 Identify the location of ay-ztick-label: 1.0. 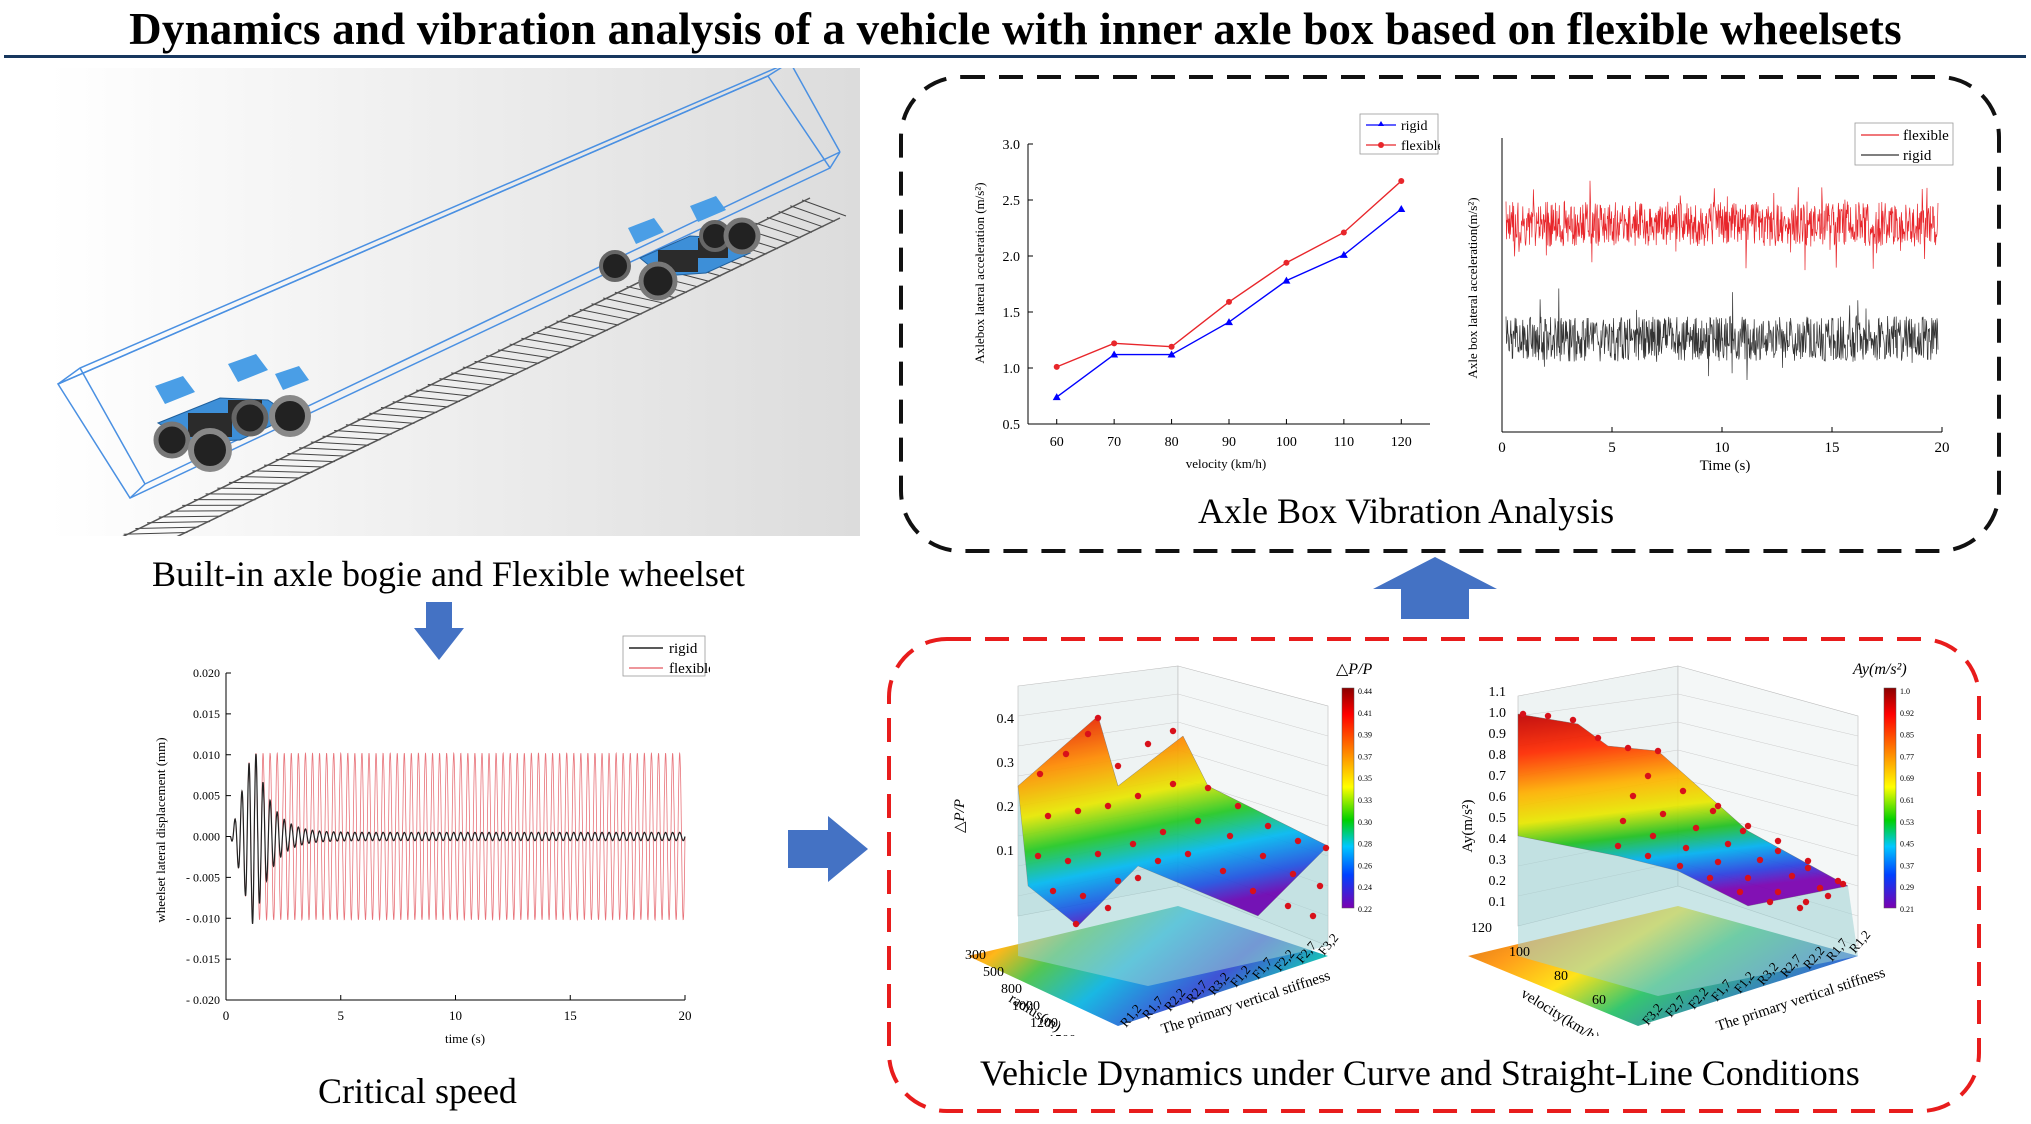
(1498, 713).